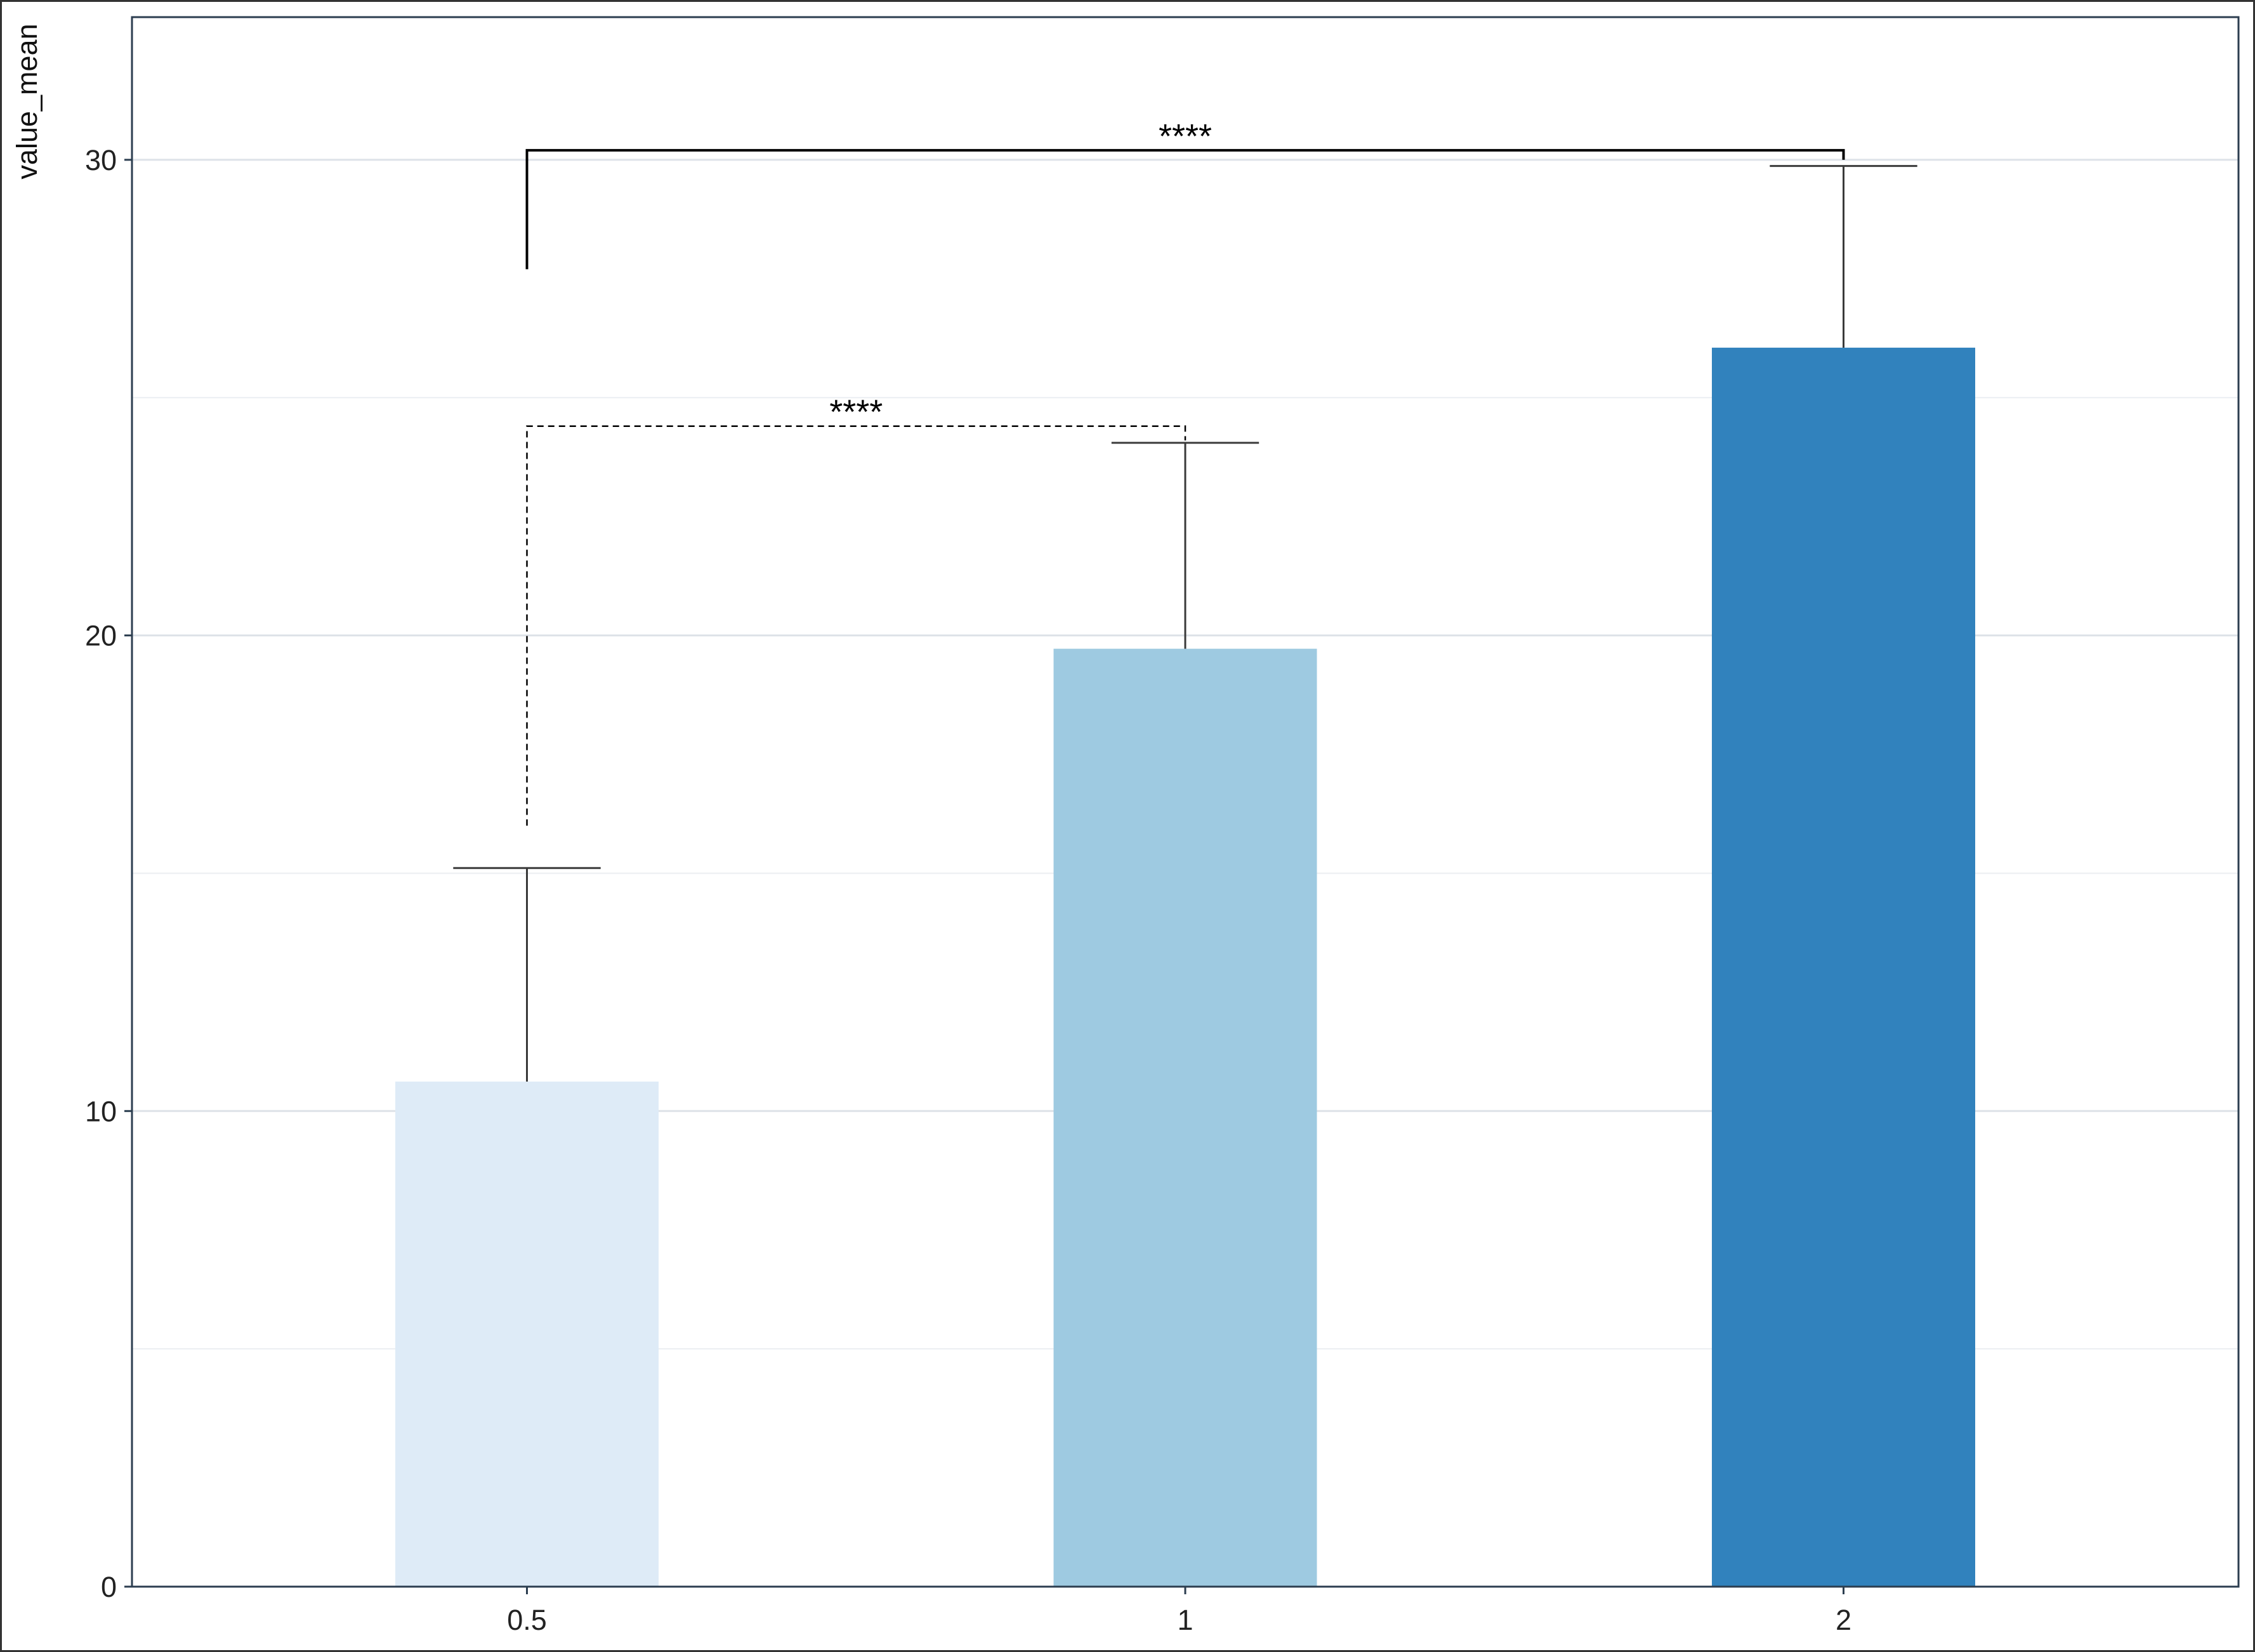 This screenshot has width=2255, height=1652. What do you see at coordinates (109, 1587) in the screenshot?
I see `y-tick-label: 0` at bounding box center [109, 1587].